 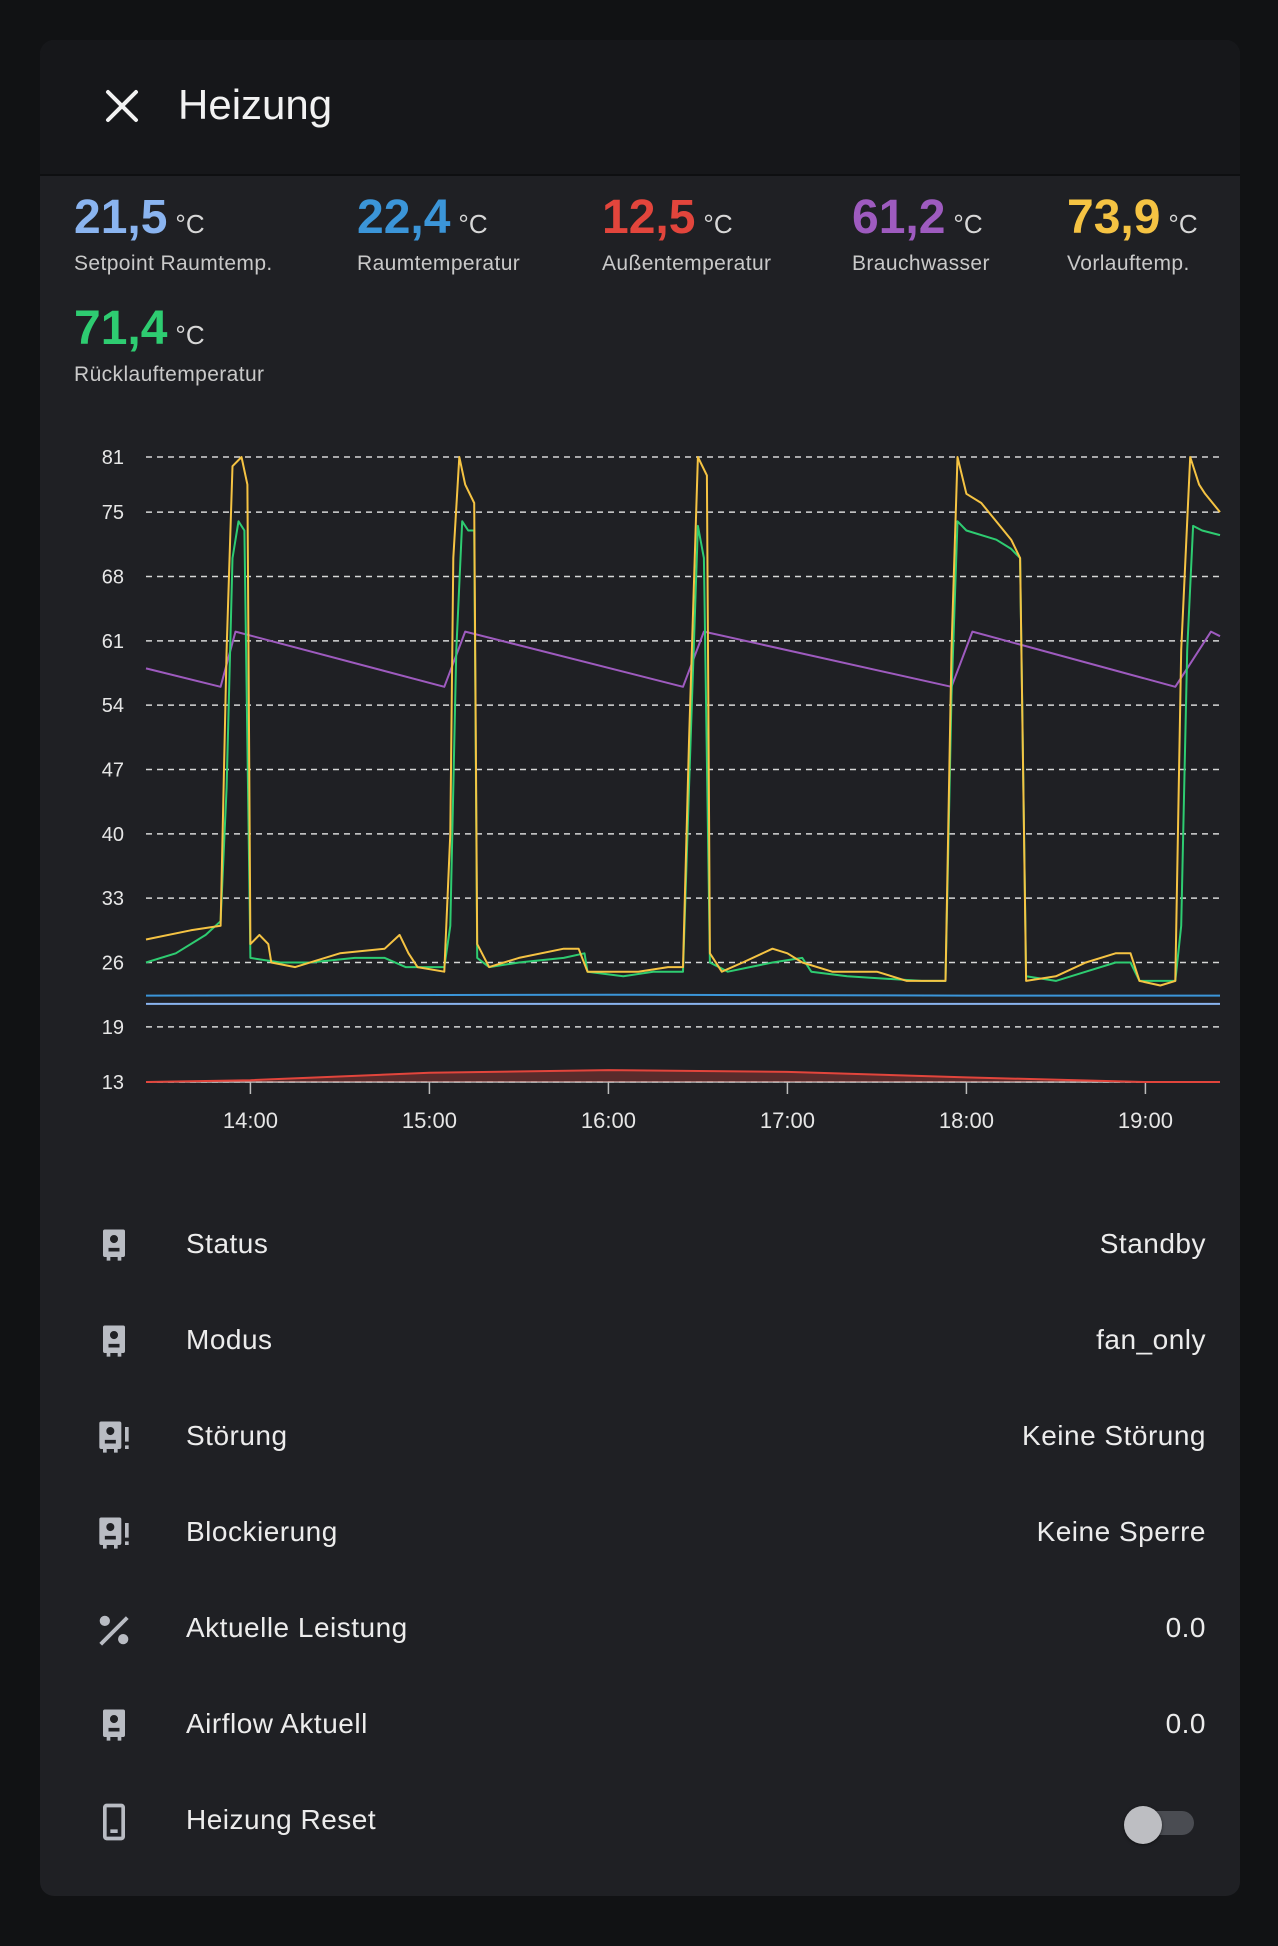 What do you see at coordinates (113, 577) in the screenshot?
I see `y-tick-label: 68` at bounding box center [113, 577].